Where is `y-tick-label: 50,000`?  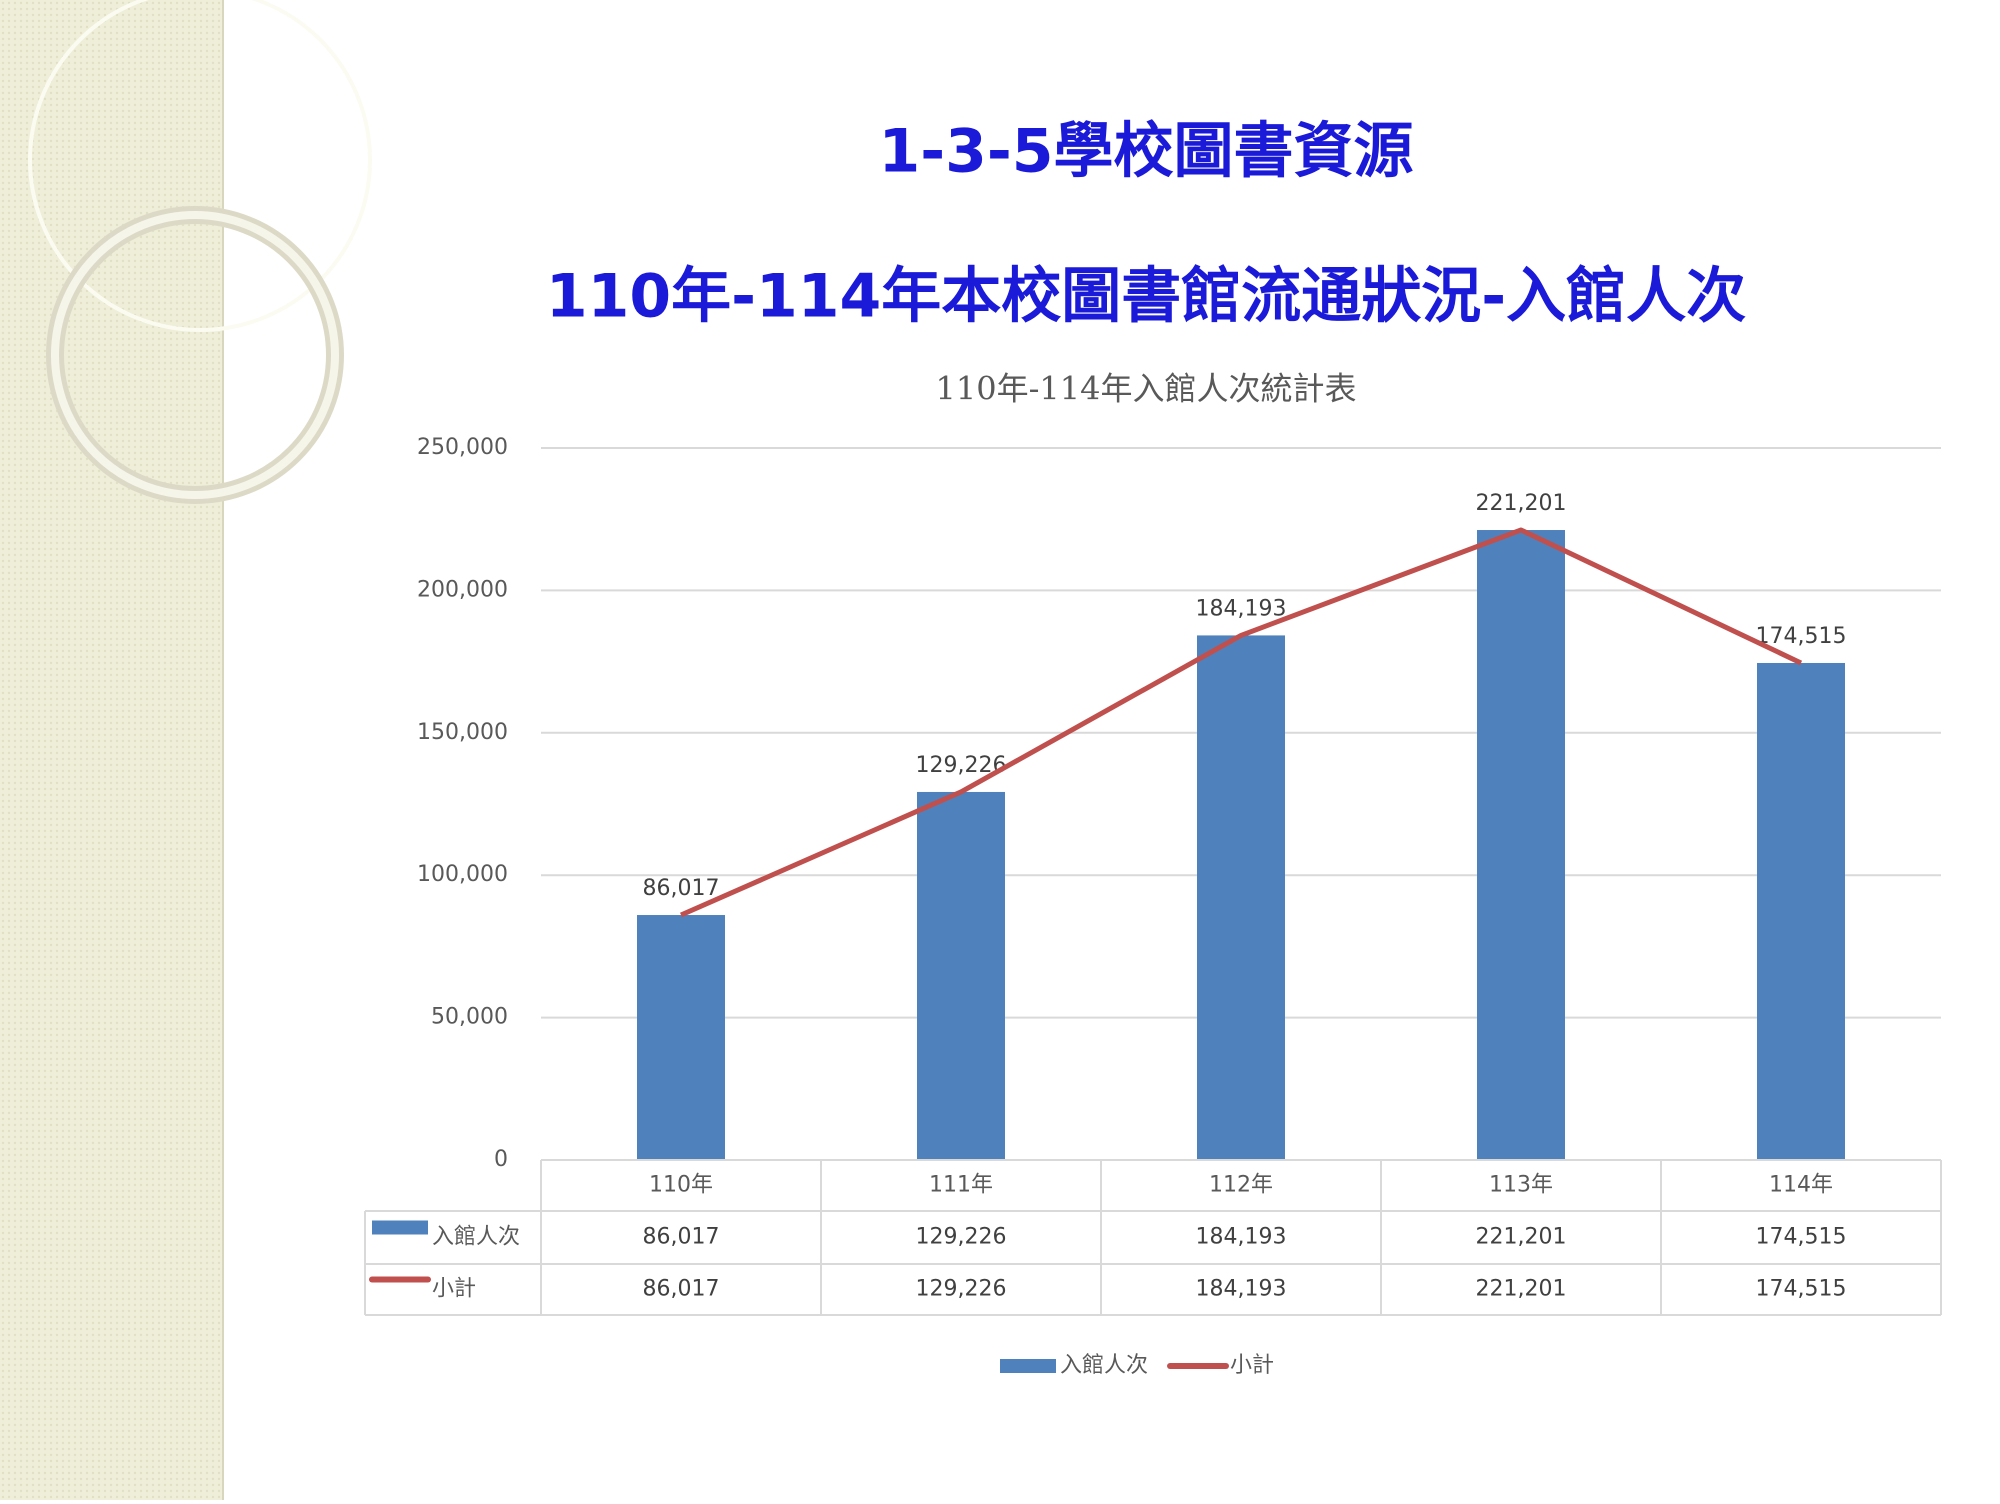 y-tick-label: 50,000 is located at coordinates (469, 1017).